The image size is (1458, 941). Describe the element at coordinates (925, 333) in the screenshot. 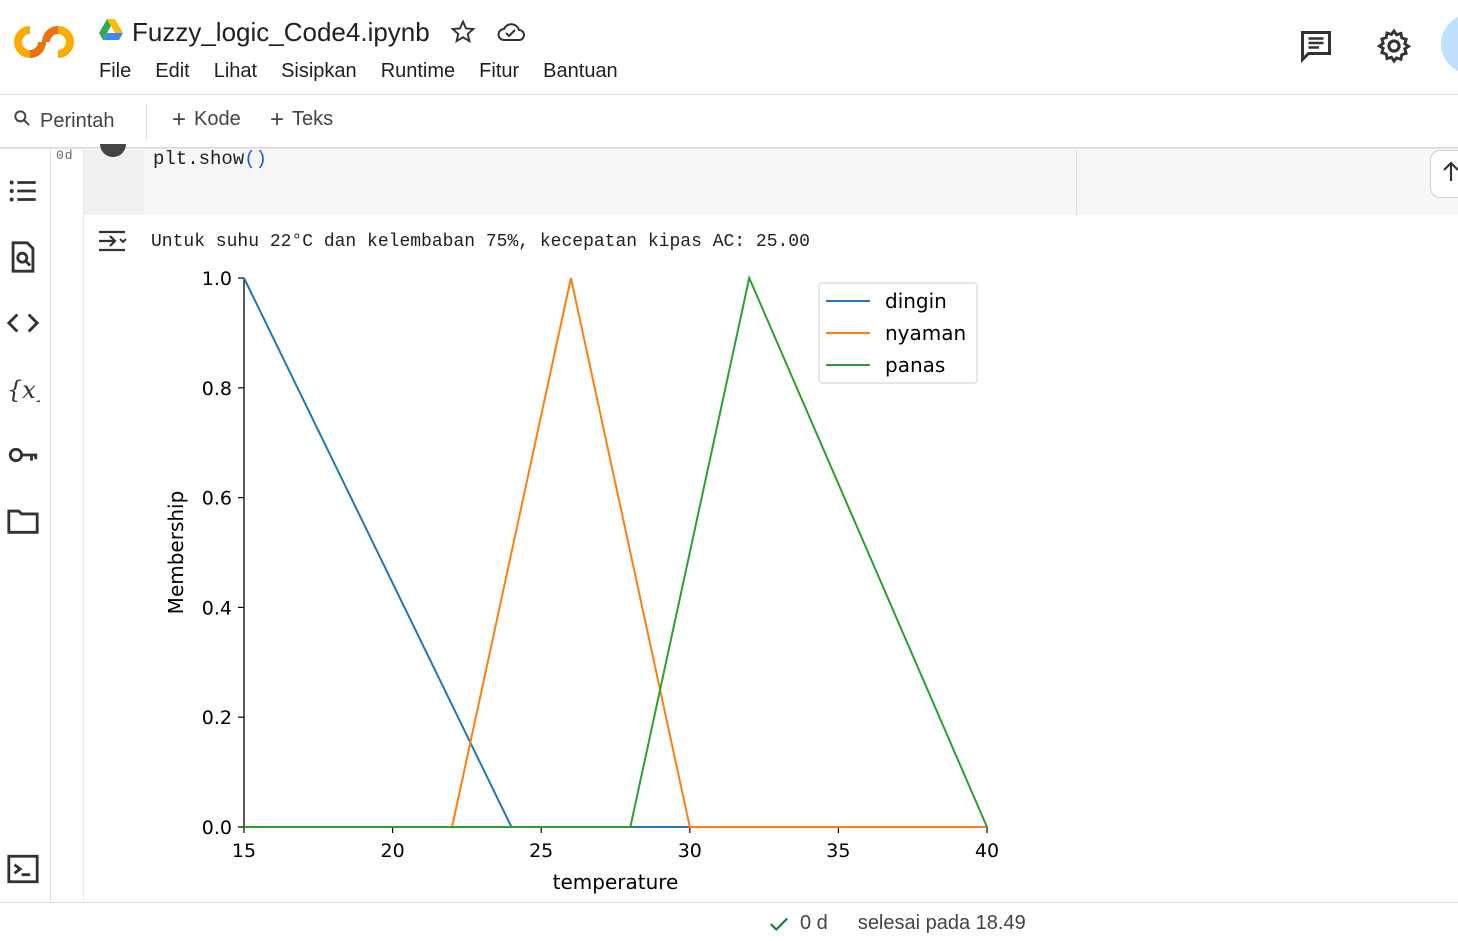

I see `legend-label-nyaman: nyaman` at that location.